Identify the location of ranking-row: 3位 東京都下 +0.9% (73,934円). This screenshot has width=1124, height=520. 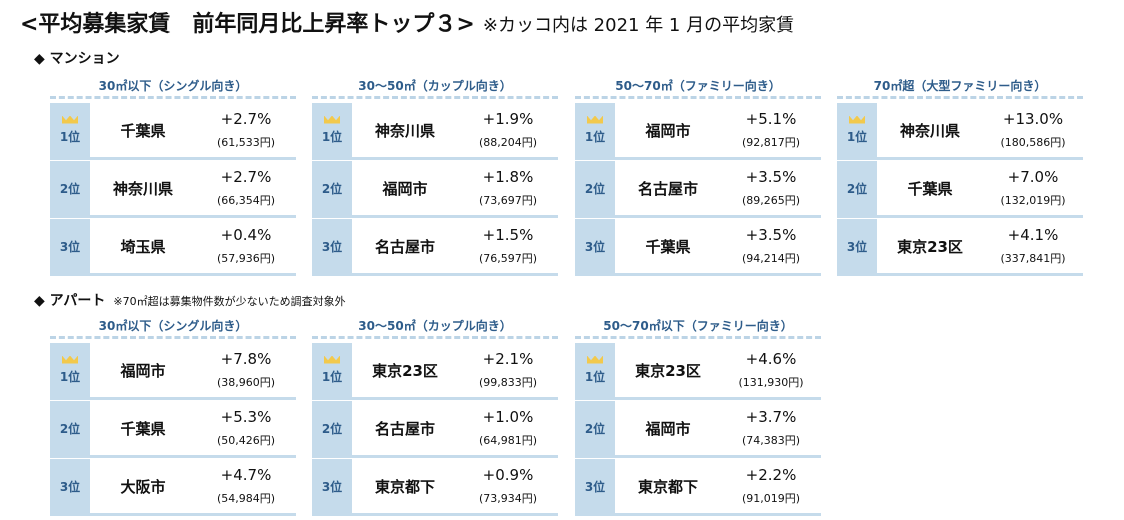
(435, 487).